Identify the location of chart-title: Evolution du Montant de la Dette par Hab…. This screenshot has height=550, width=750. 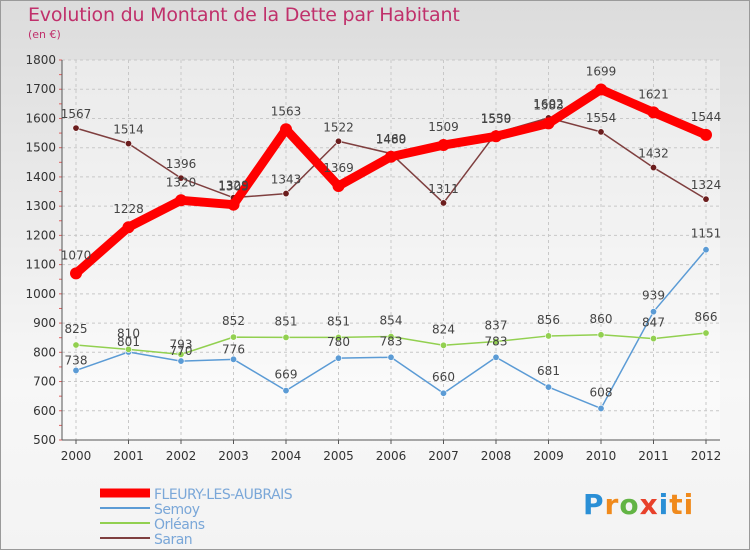
(244, 15).